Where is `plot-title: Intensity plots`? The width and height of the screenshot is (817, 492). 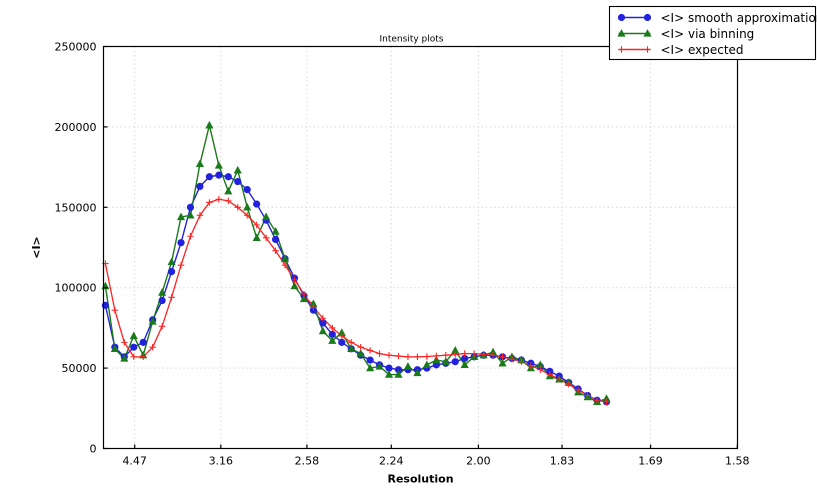 plot-title: Intensity plots is located at coordinates (412, 40).